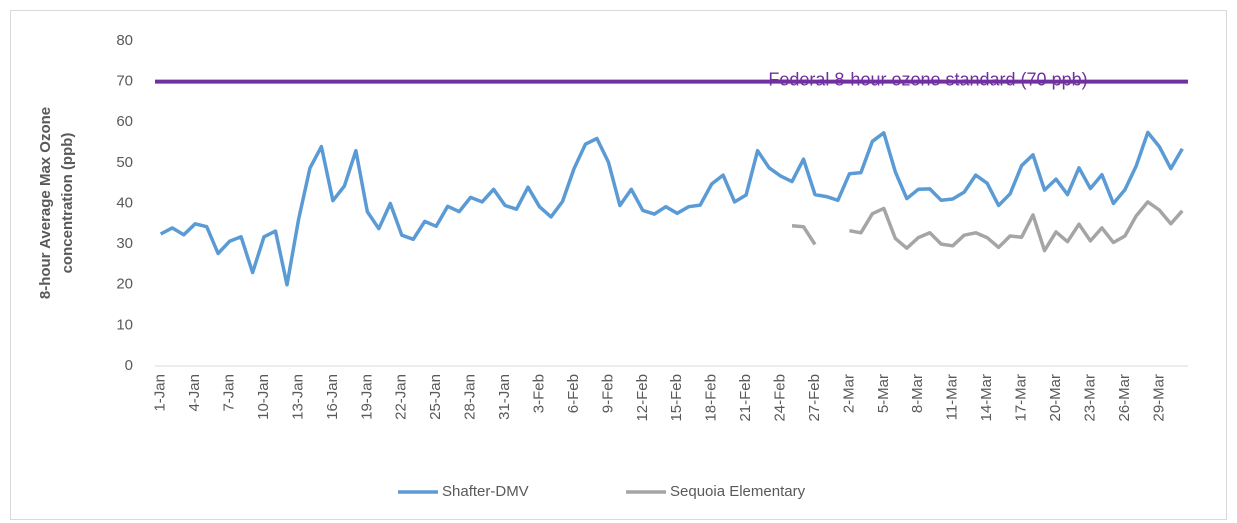  Describe the element at coordinates (124, 324) in the screenshot. I see `y-tick-label: 10` at that location.